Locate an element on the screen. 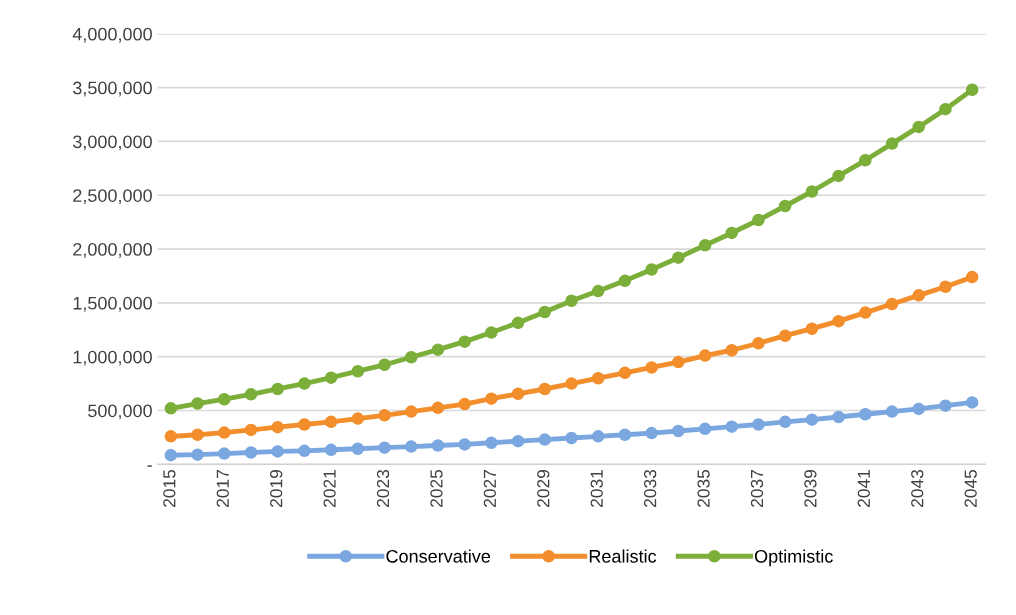 Image resolution: width=1016 pixels, height=615 pixels. x-tick-label: 2015 is located at coordinates (169, 488).